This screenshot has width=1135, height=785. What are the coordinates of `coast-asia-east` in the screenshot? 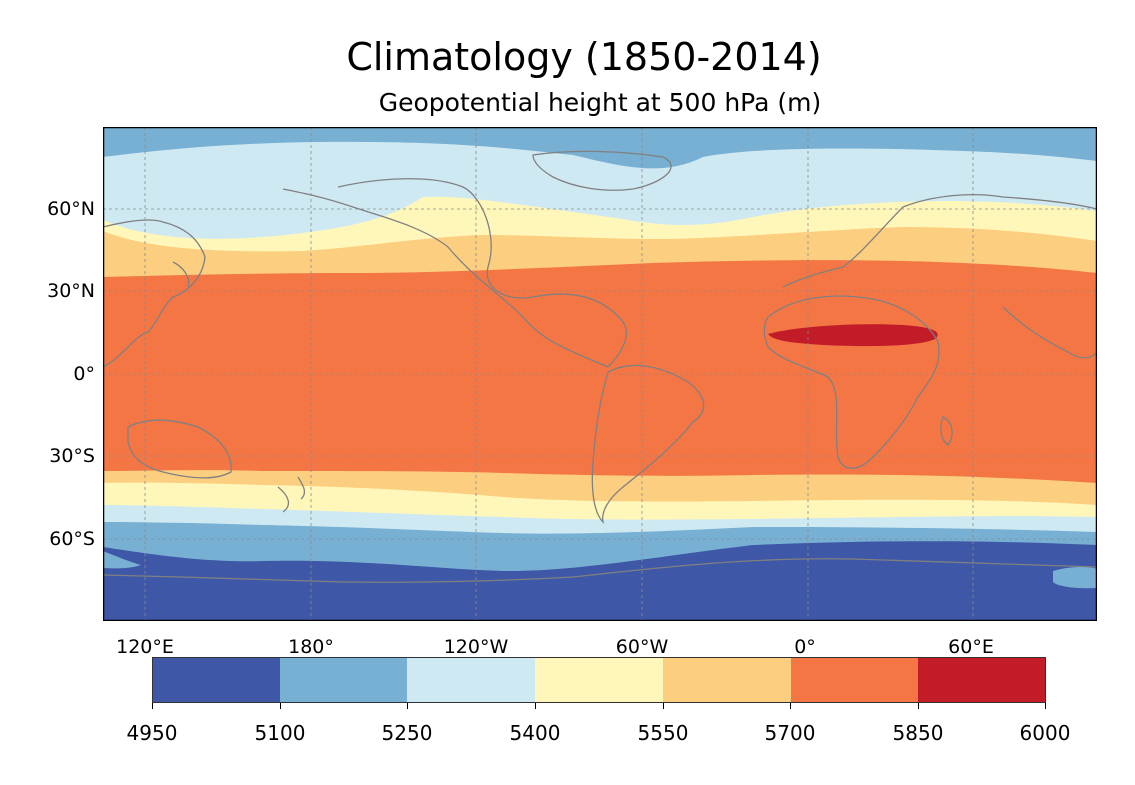 It's located at (154, 293).